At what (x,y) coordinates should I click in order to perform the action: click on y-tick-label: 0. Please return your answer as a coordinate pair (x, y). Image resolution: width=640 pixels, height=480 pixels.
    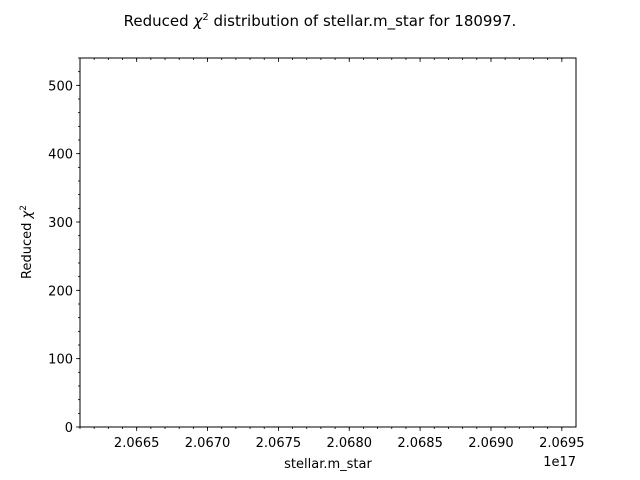
    Looking at the image, I should click on (69, 428).